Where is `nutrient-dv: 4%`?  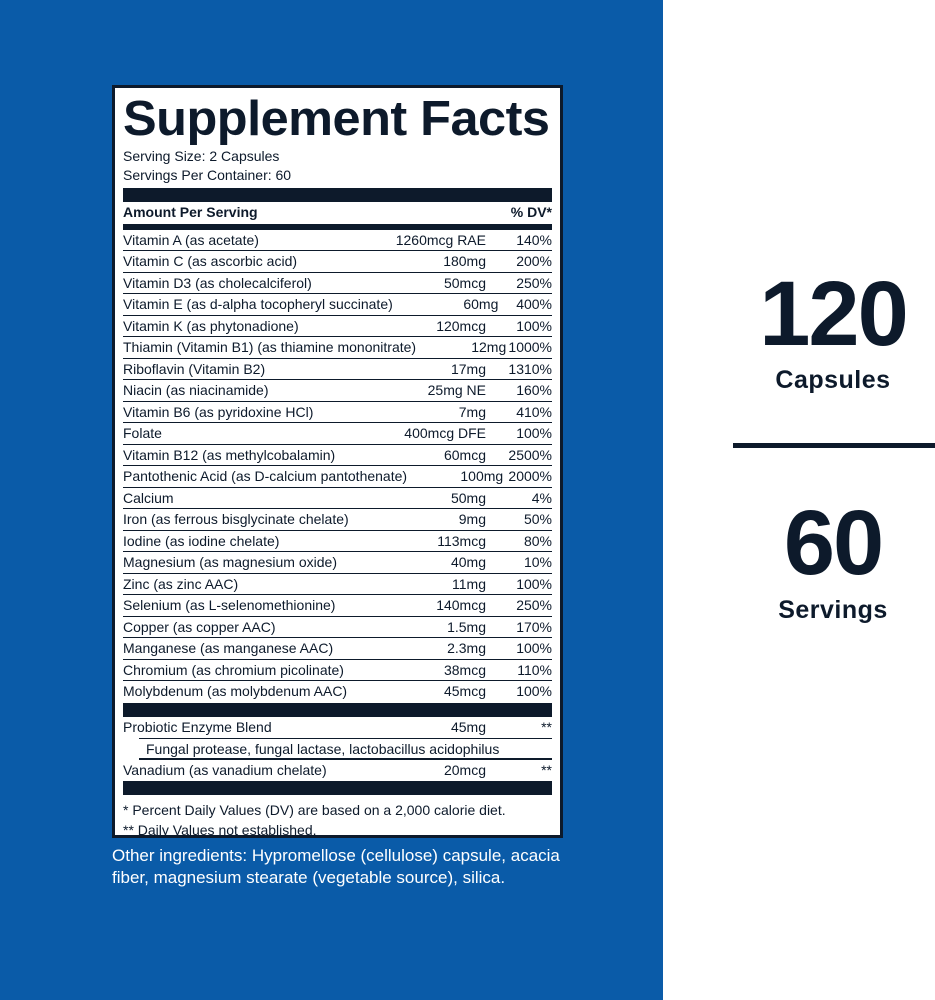 nutrient-dv: 4% is located at coordinates (541, 497).